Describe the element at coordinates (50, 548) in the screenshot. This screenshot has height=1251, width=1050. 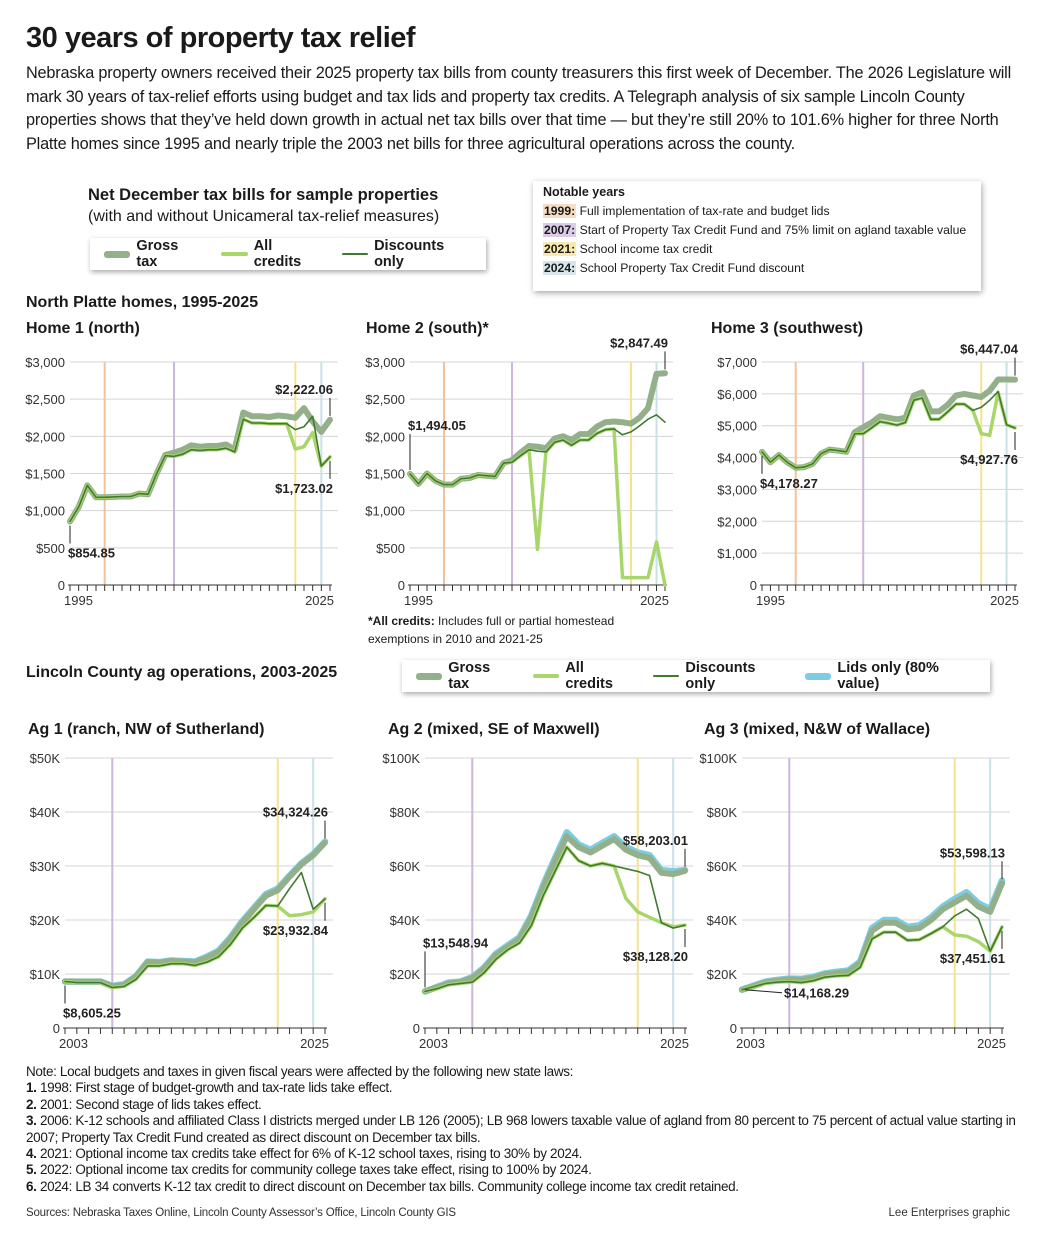
I see `y-tick-label: $500` at that location.